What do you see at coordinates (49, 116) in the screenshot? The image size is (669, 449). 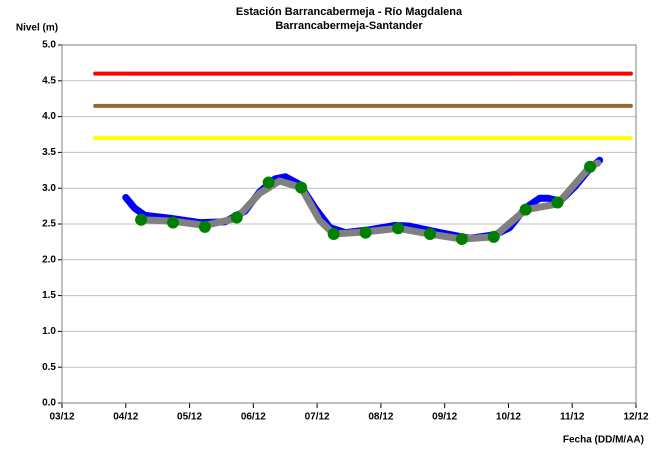 I see `y-tick-label: 4.0` at bounding box center [49, 116].